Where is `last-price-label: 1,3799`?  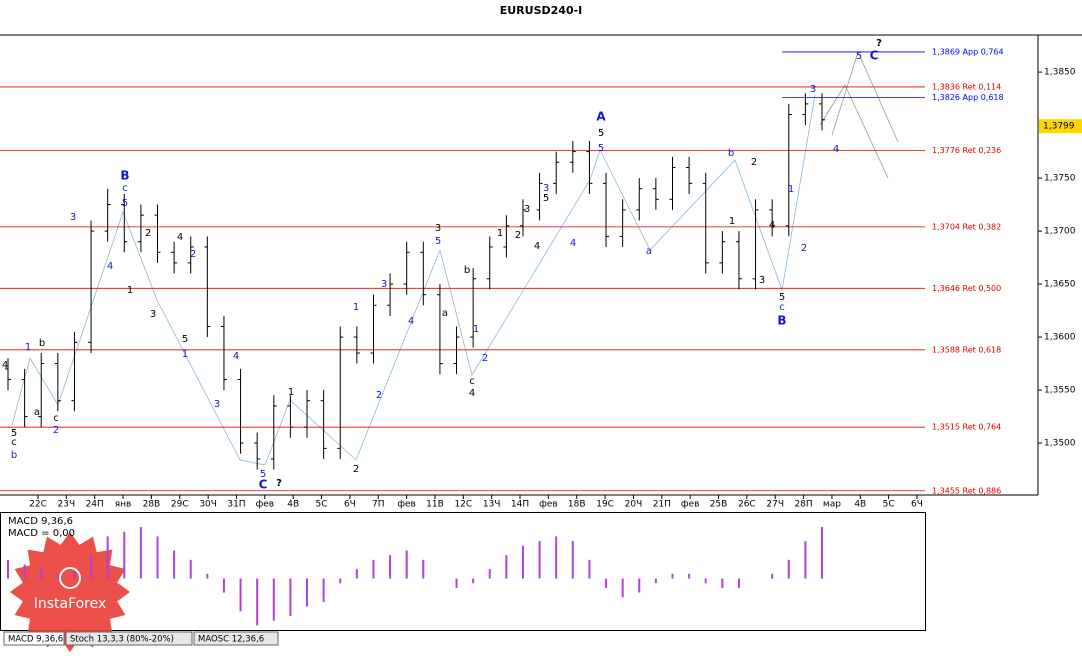 last-price-label: 1,3799 is located at coordinates (1059, 127).